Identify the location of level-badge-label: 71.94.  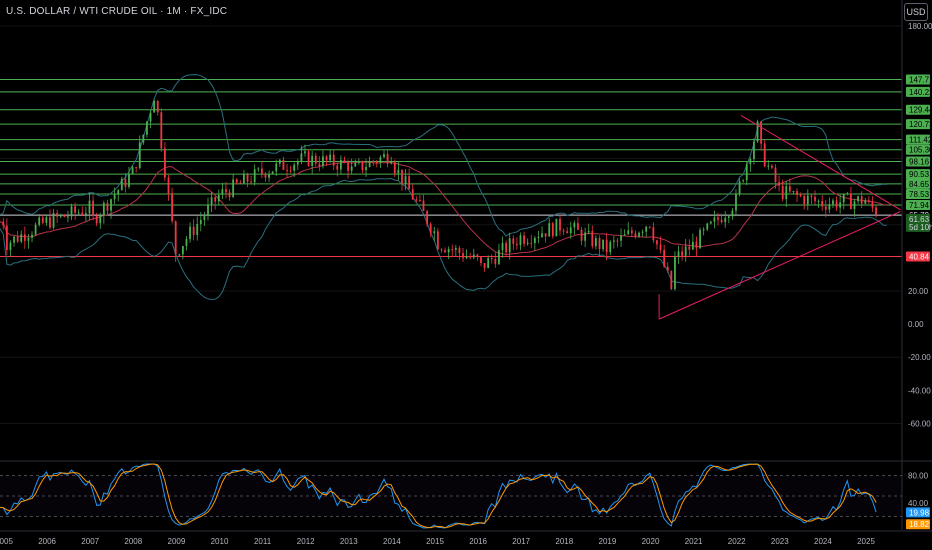
(919, 205).